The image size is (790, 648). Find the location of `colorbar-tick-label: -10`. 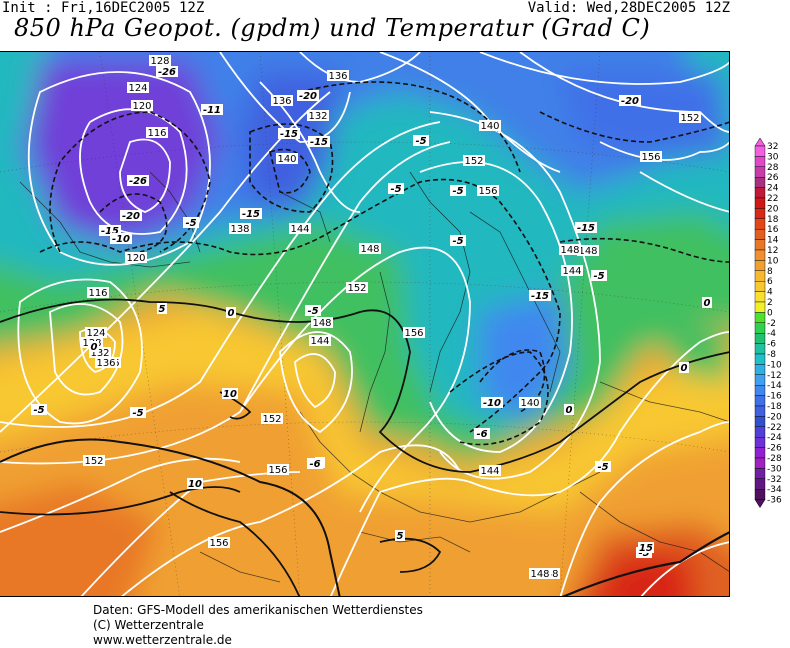

colorbar-tick-label: -10 is located at coordinates (774, 365).